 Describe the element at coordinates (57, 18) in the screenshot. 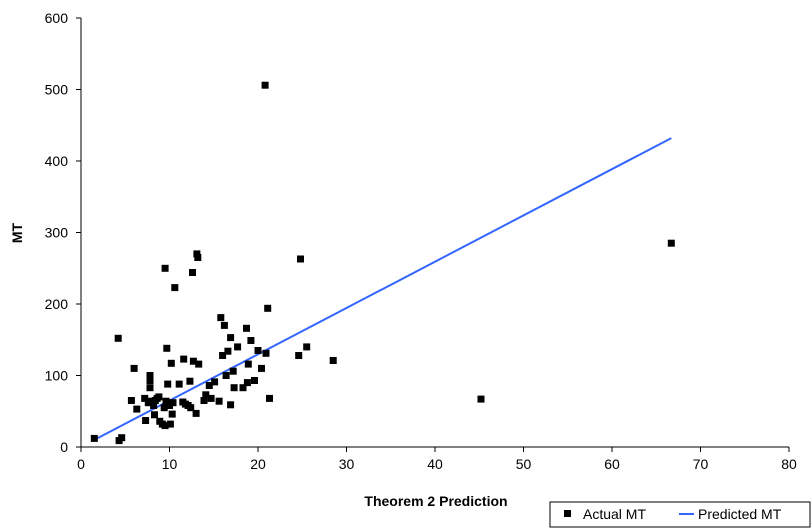

I see `y-tick-label: 600` at that location.